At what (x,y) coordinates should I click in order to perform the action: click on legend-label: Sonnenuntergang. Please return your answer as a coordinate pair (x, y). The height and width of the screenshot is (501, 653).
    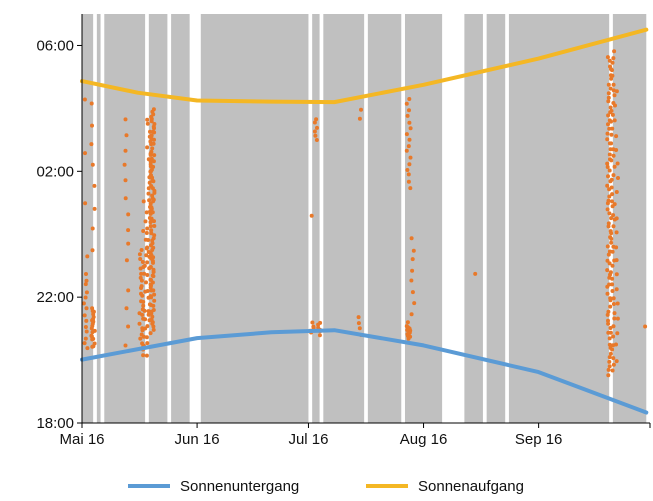
    Looking at the image, I should click on (239, 486).